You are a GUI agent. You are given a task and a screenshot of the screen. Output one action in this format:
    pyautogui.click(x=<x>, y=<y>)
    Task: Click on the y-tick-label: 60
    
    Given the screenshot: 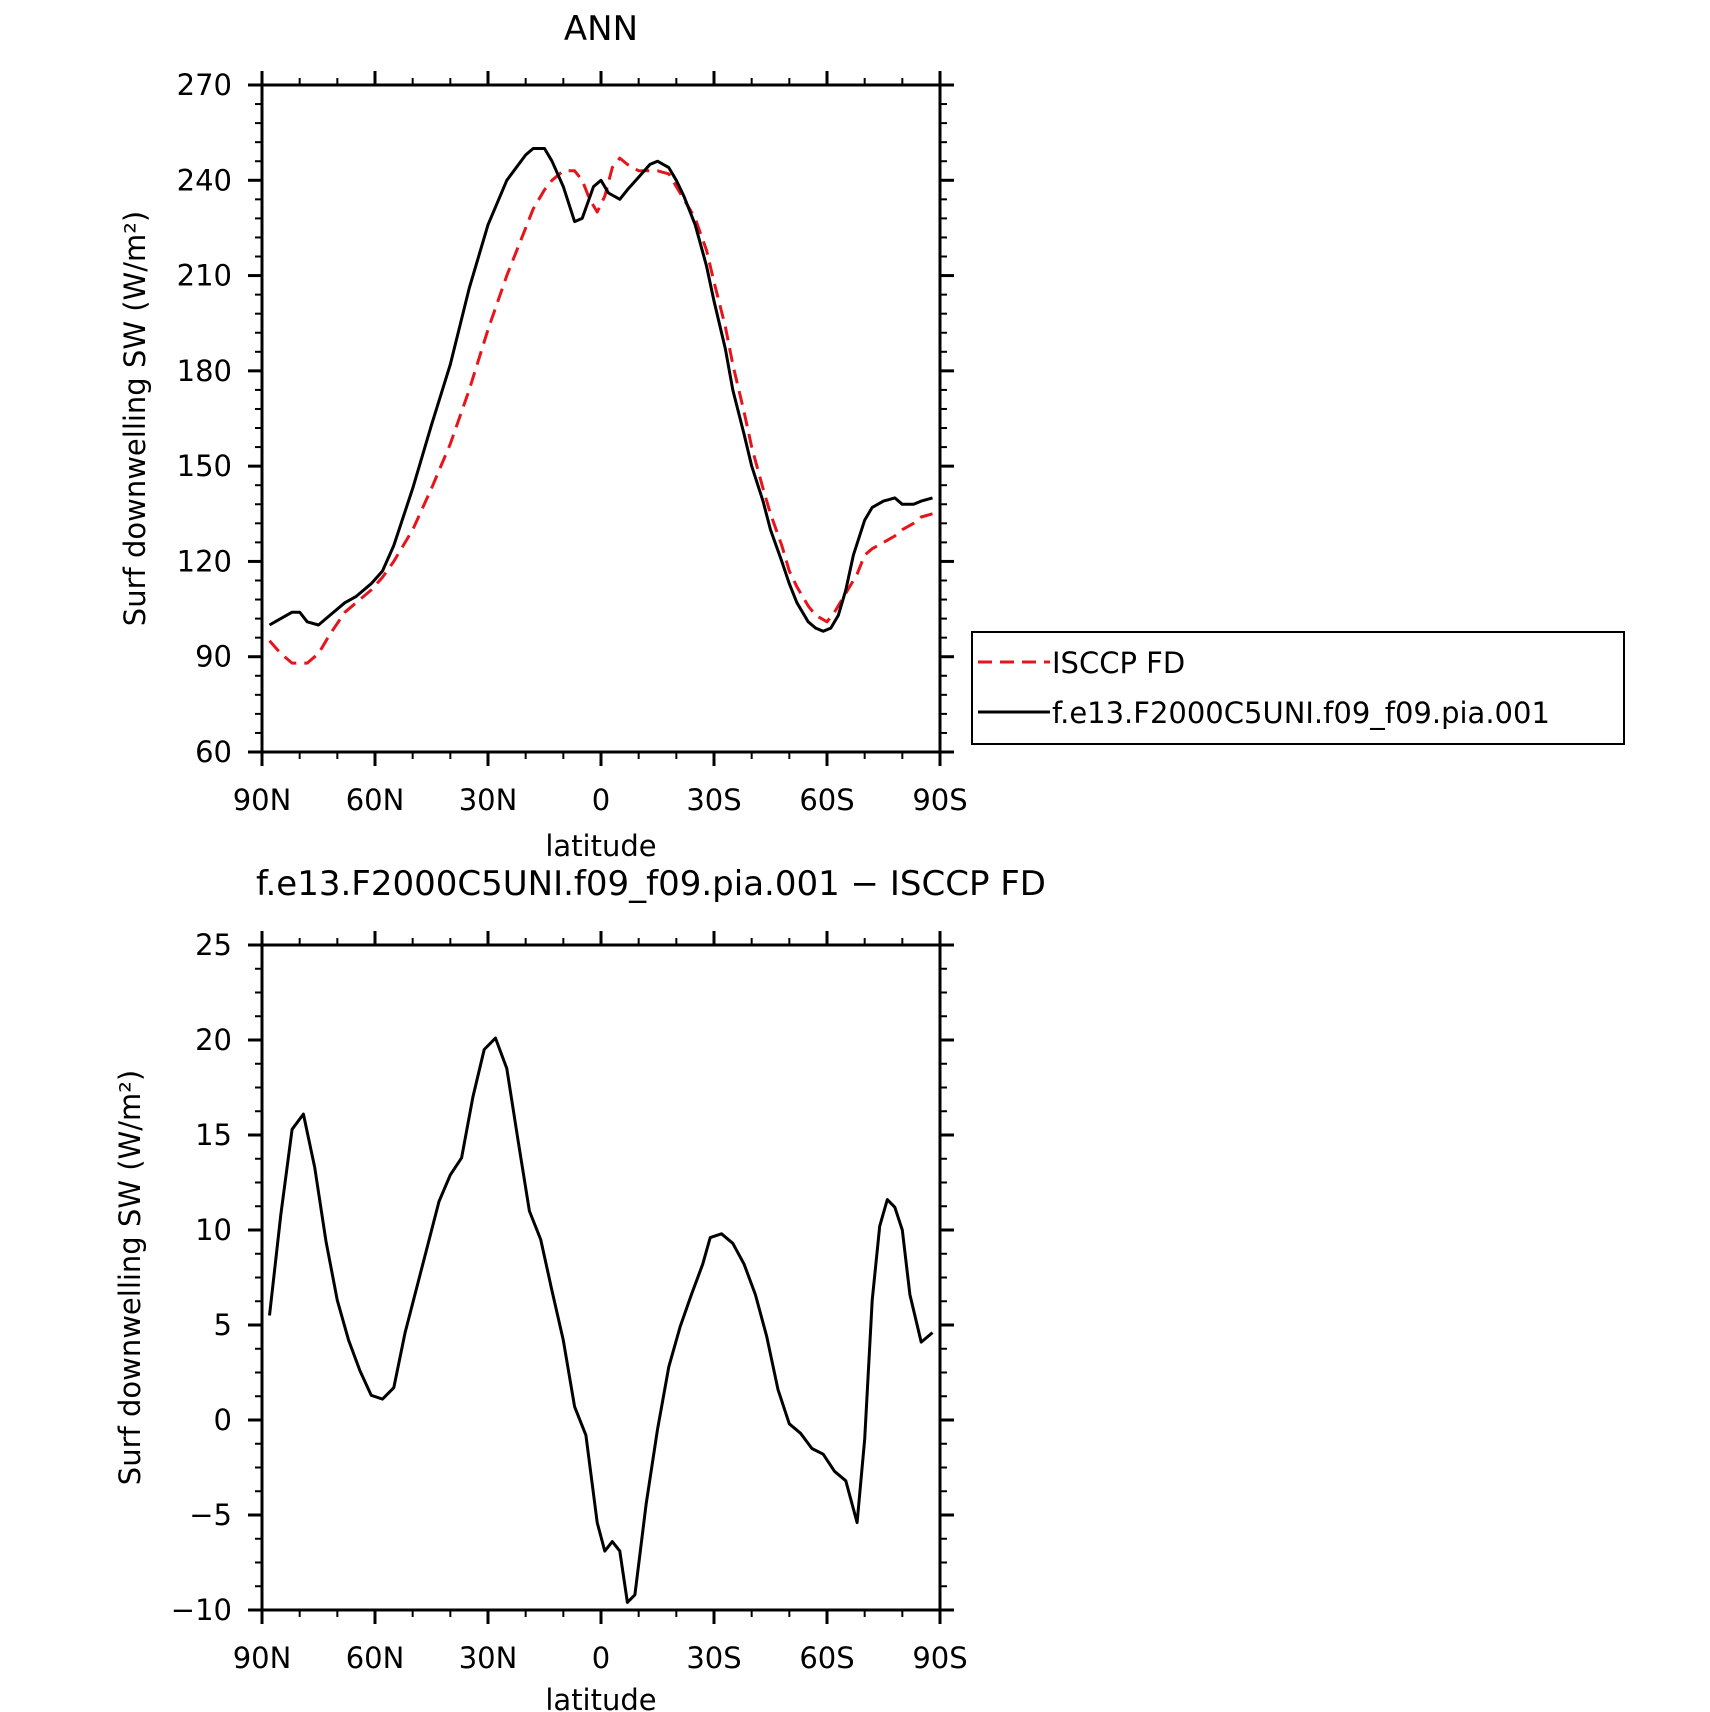 What is the action you would take?
    pyautogui.click(x=213, y=752)
    